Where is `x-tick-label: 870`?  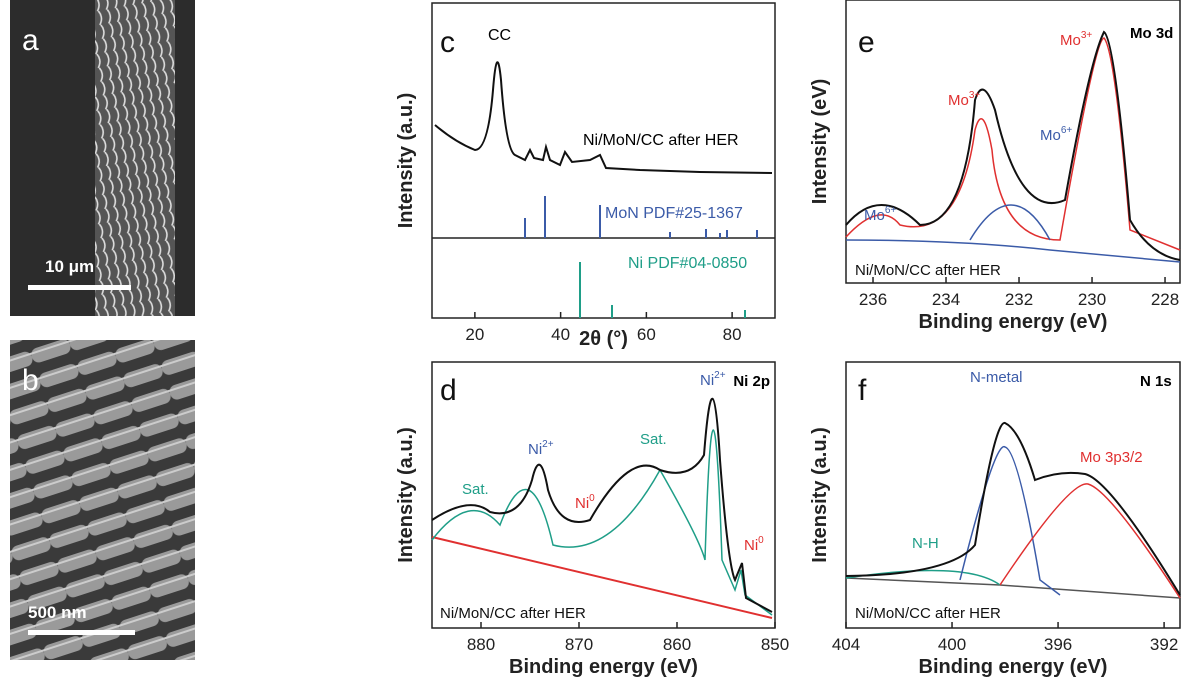 x-tick-label: 870 is located at coordinates (579, 644).